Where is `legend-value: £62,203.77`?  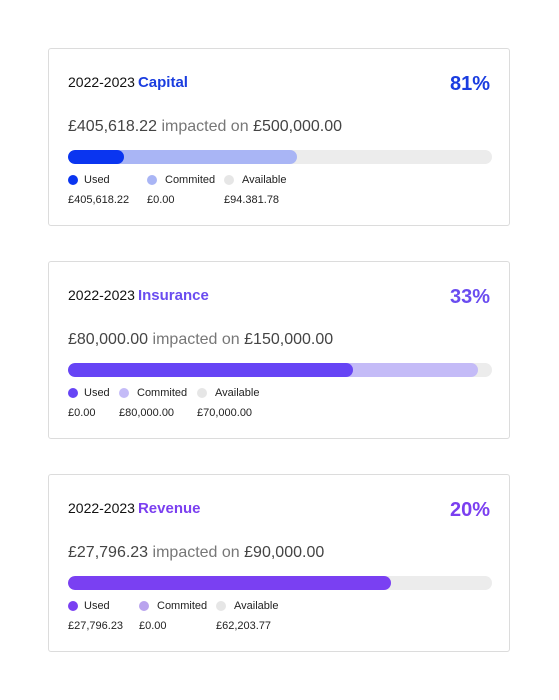
legend-value: £62,203.77 is located at coordinates (244, 626).